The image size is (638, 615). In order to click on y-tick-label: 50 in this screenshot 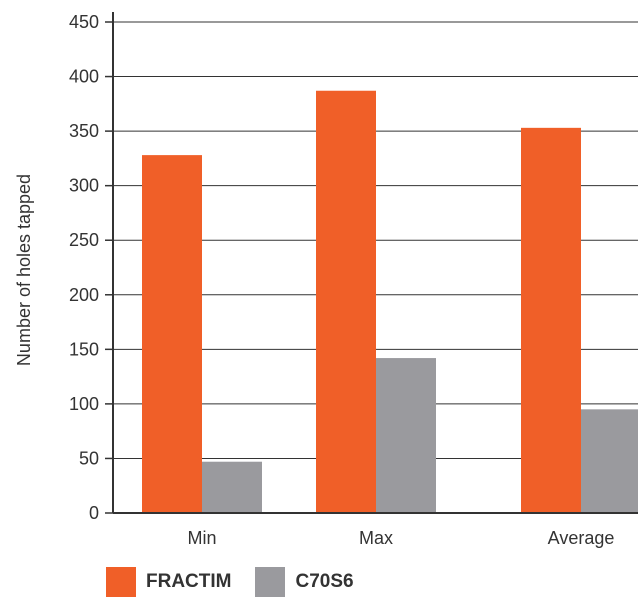, I will do `click(89, 458)`.